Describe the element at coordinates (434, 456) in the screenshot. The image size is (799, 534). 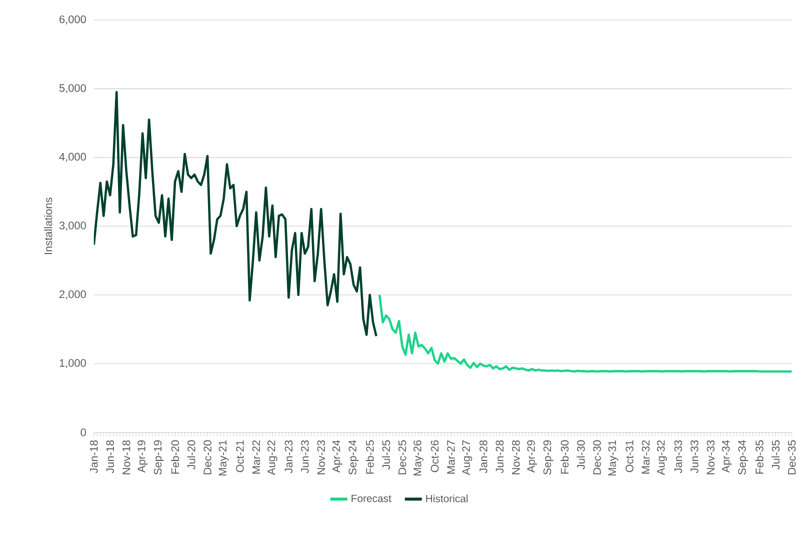
I see `x-tick-label: Oct-26` at that location.